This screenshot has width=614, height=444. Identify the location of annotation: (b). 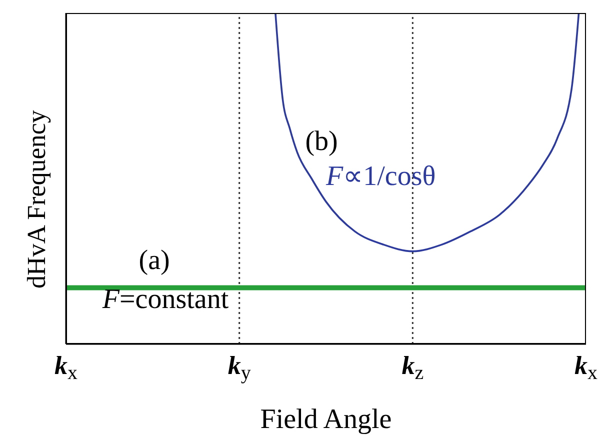
(321, 141).